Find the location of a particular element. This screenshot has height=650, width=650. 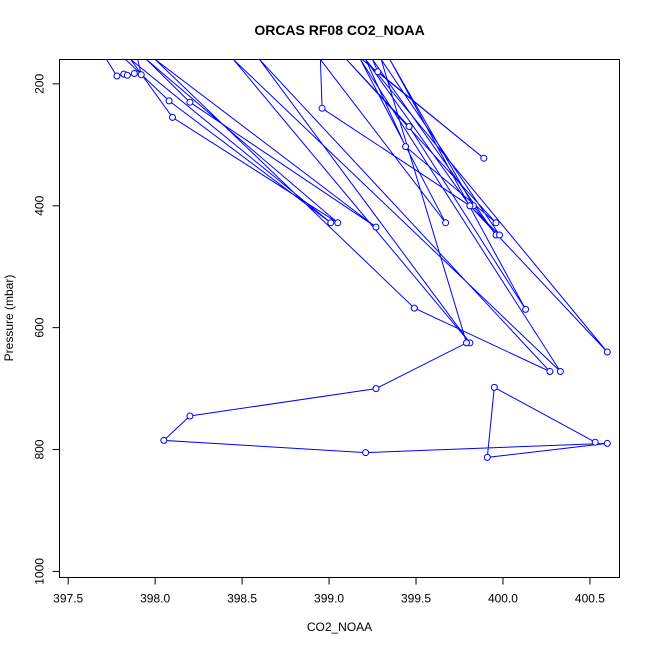

x-tick-label: 399.0 is located at coordinates (329, 599).